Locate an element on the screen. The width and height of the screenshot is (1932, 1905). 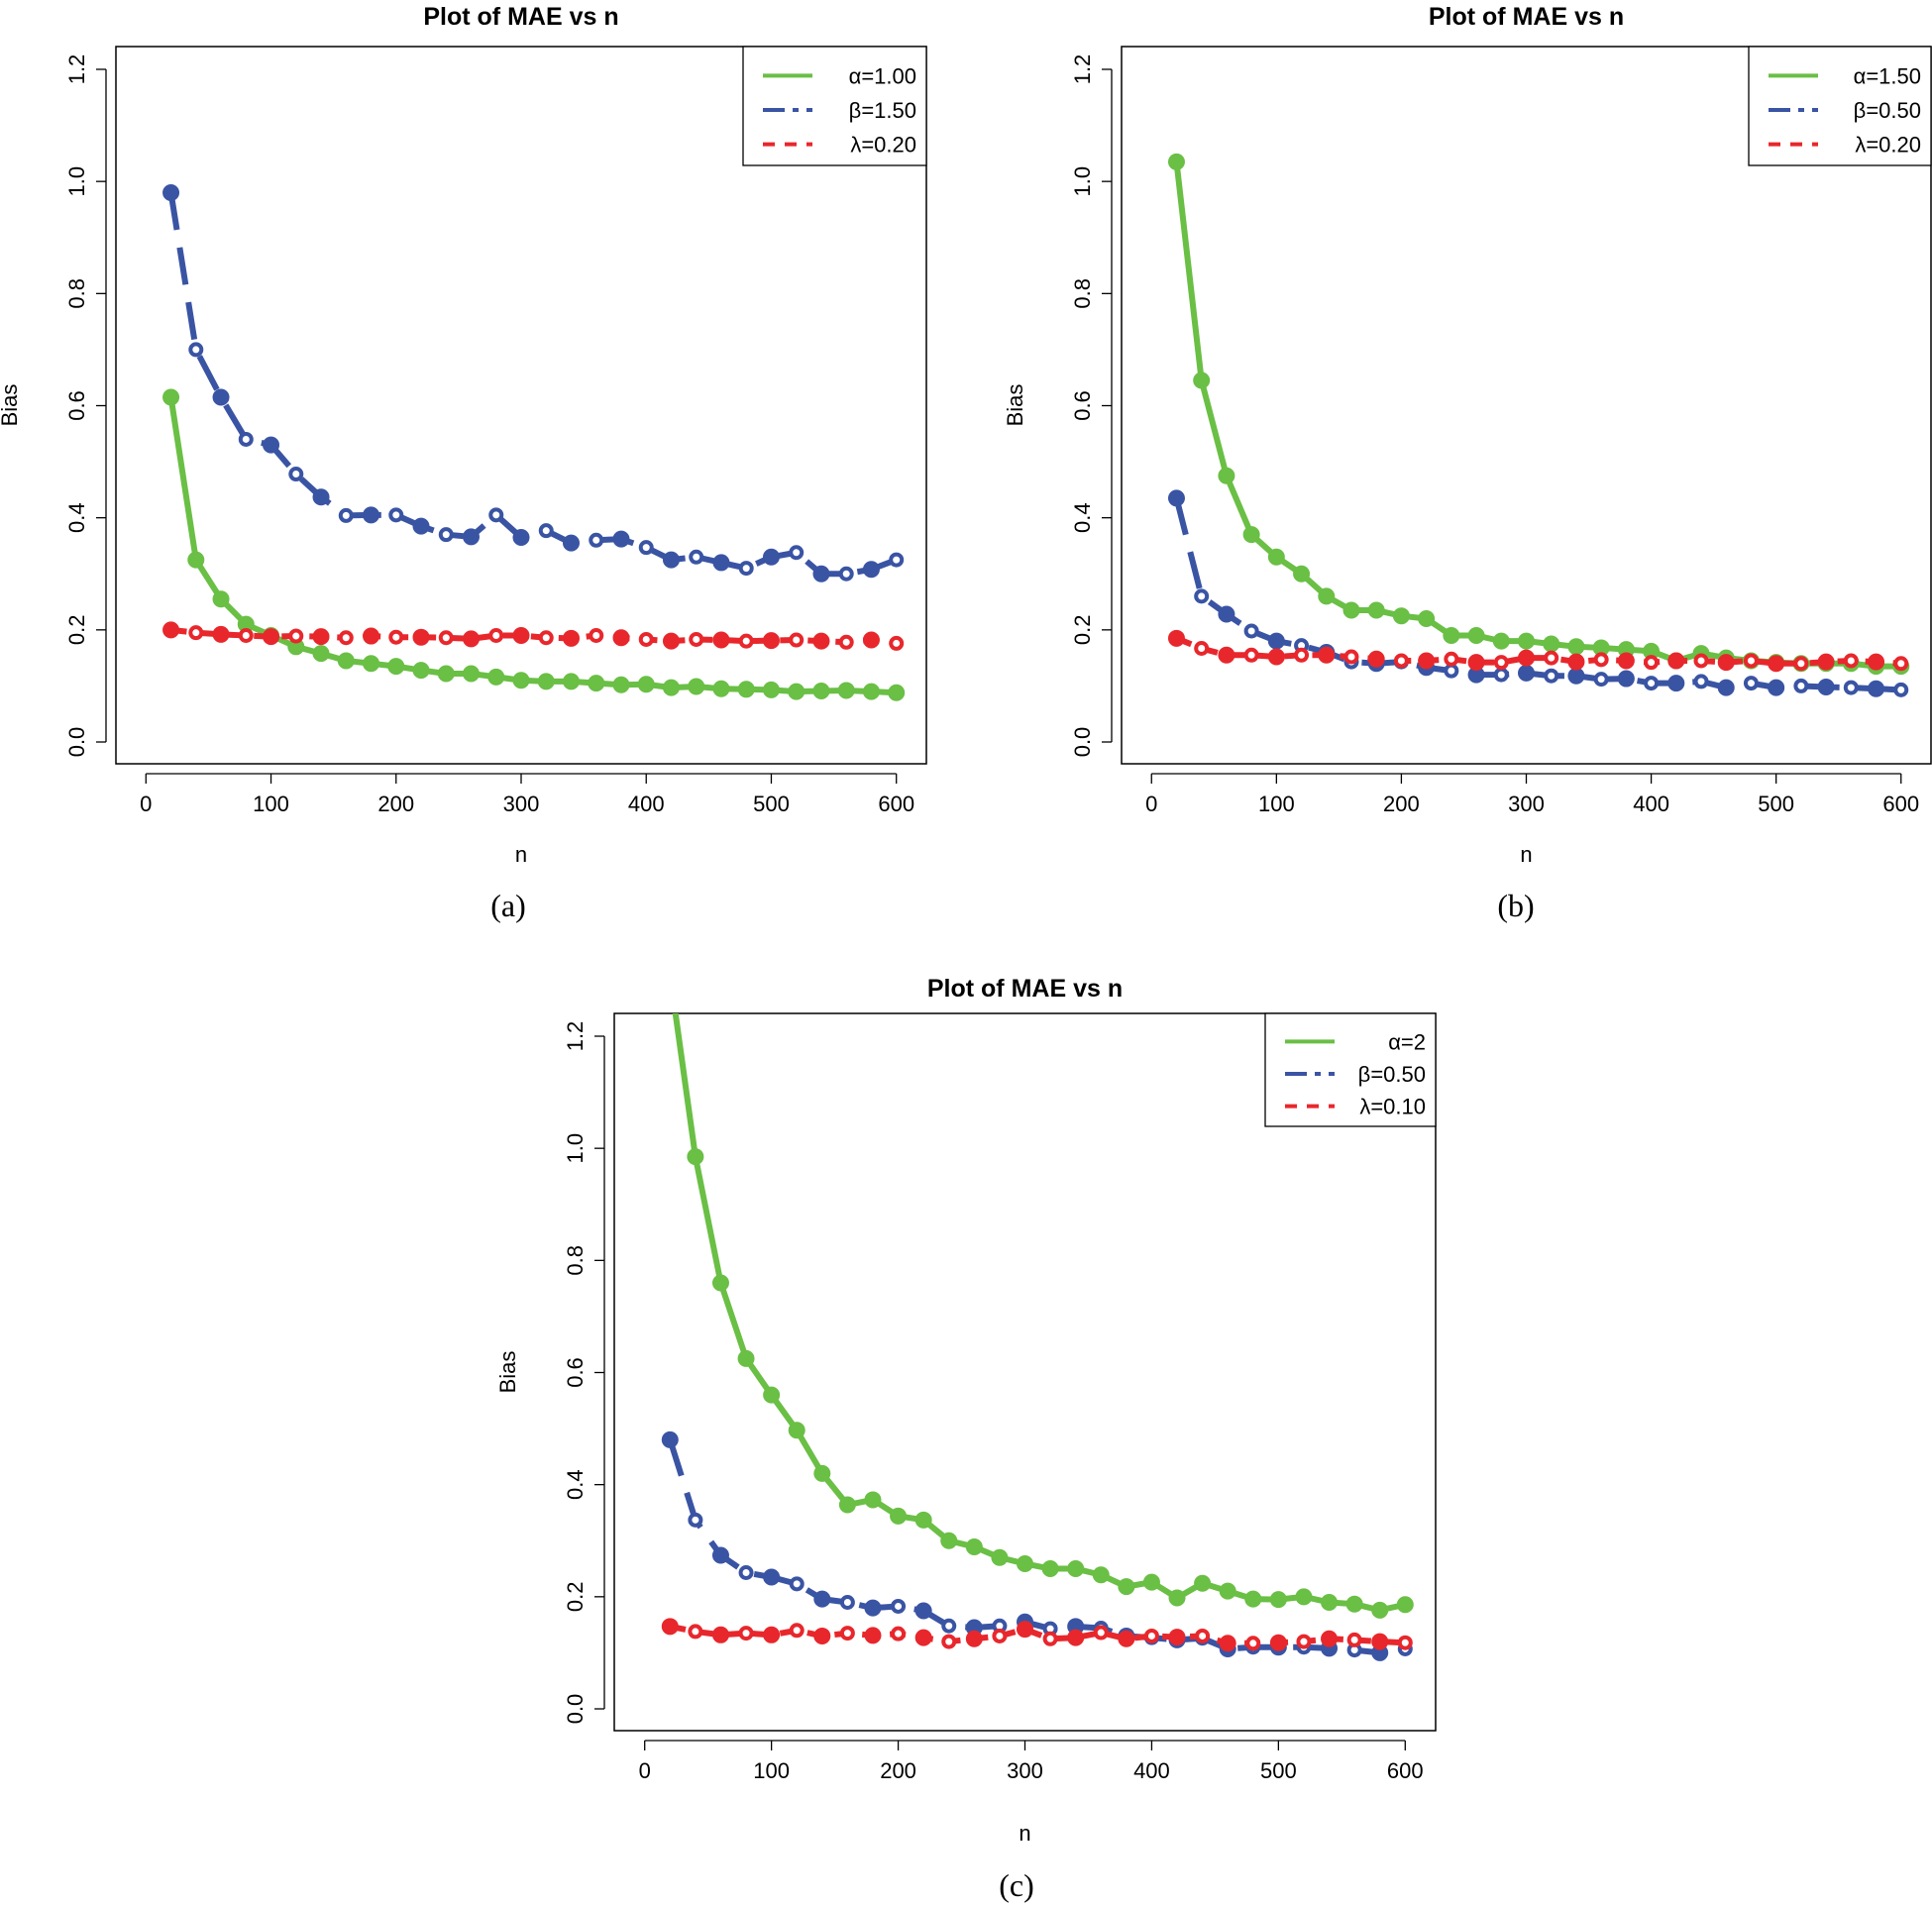
y-tick-label: 1.0 is located at coordinates (76, 181).